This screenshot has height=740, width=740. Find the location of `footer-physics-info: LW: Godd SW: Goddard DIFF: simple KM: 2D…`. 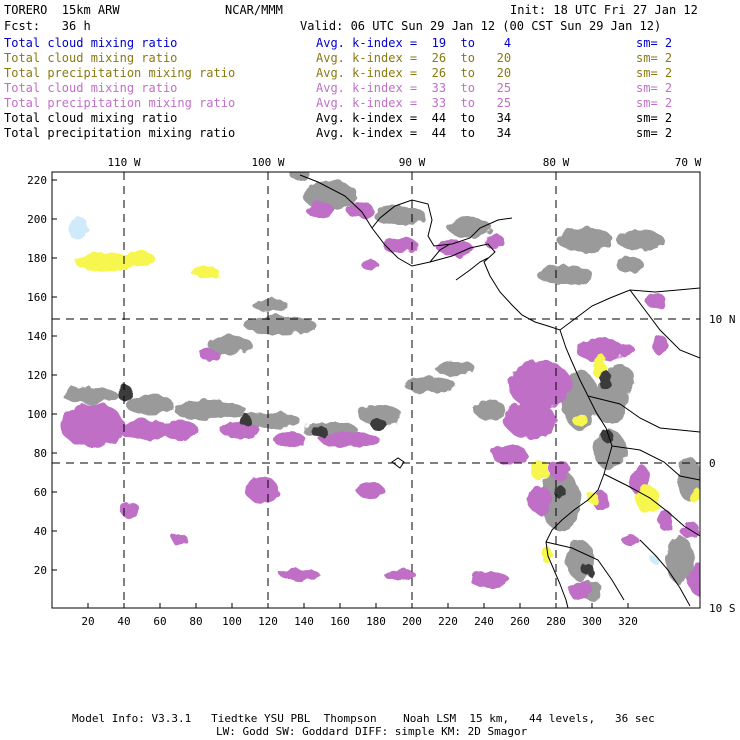

footer-physics-info: LW: Godd SW: Goddard DIFF: simple KM: 2D… is located at coordinates (372, 731).